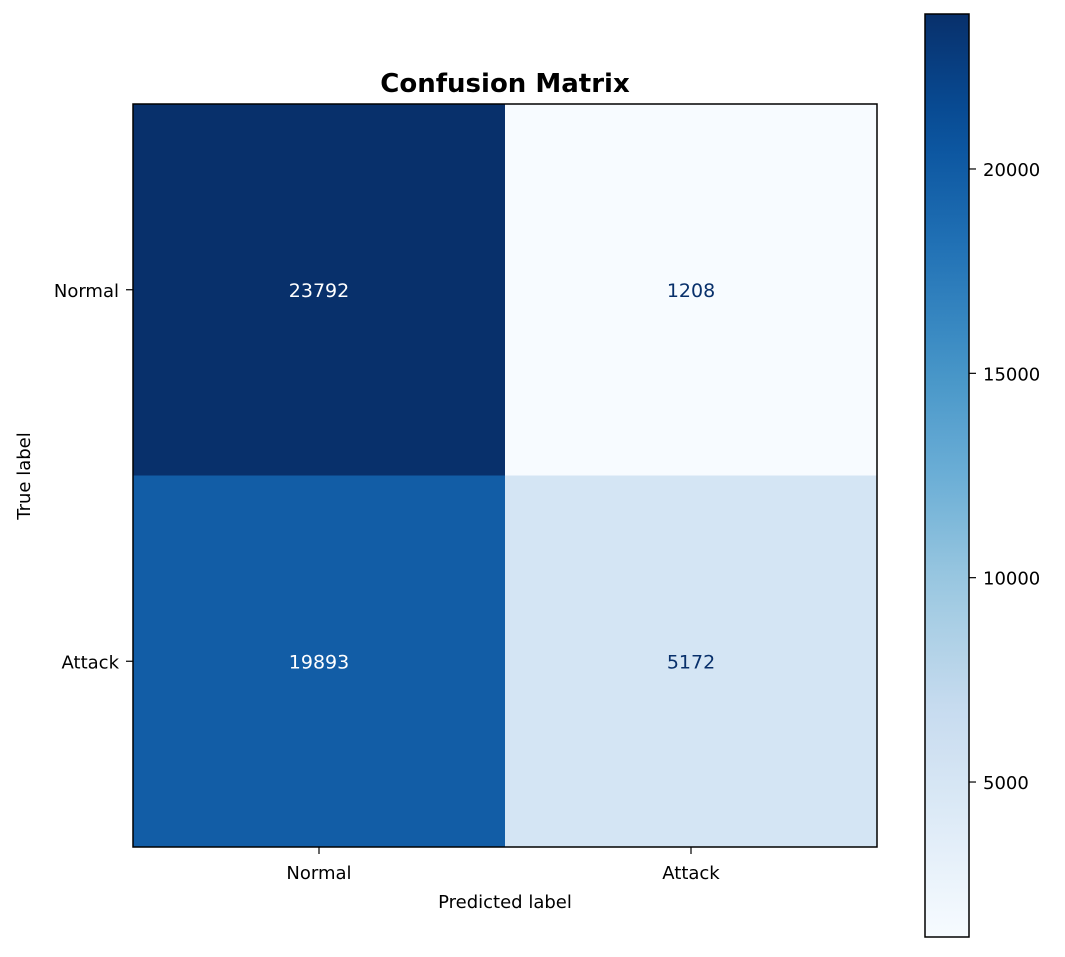 The height and width of the screenshot is (957, 1065). I want to click on y-tick-label-attack: Attack, so click(91, 662).